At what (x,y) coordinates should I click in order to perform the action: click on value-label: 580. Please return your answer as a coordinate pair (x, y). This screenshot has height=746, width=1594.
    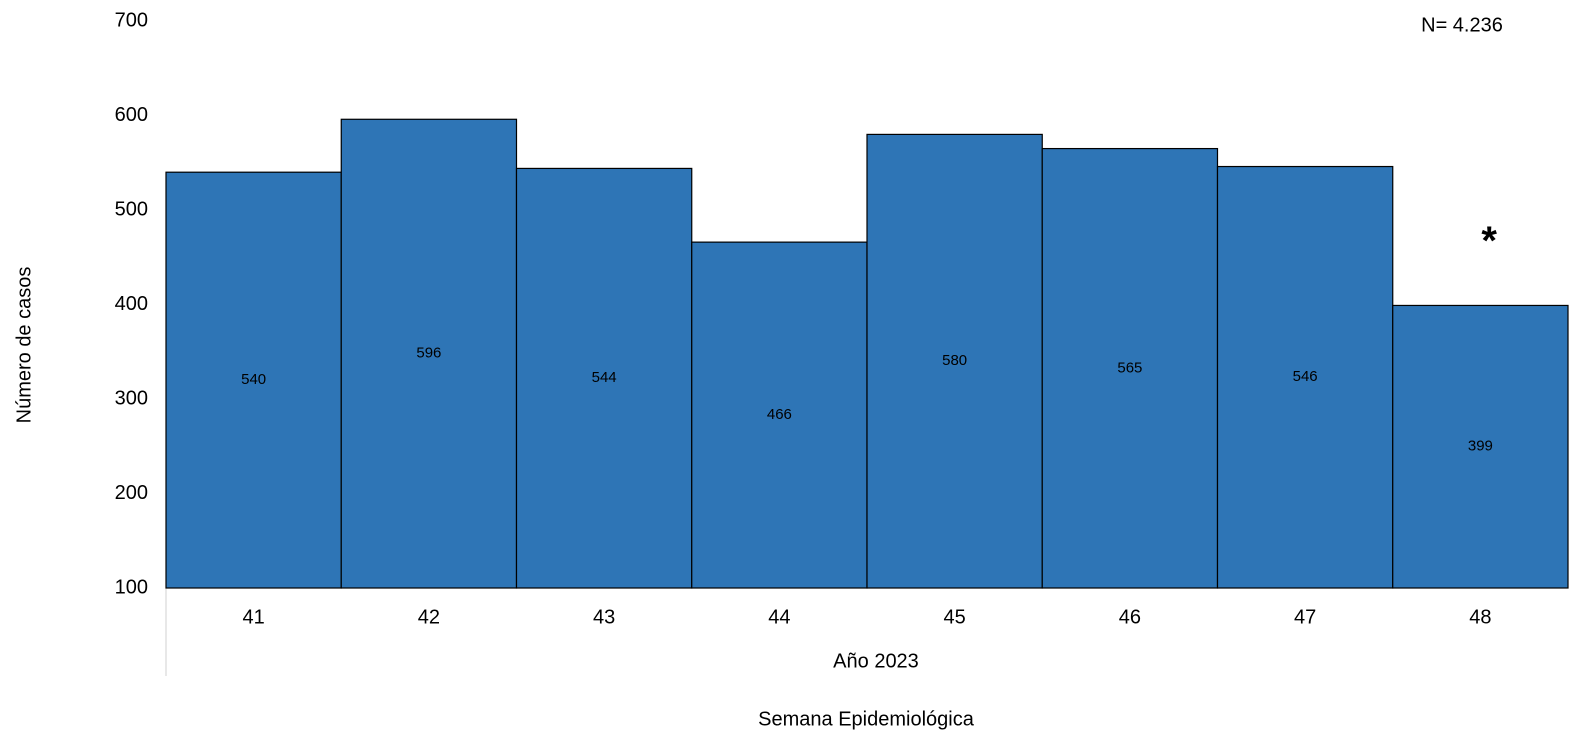
    Looking at the image, I should click on (954, 360).